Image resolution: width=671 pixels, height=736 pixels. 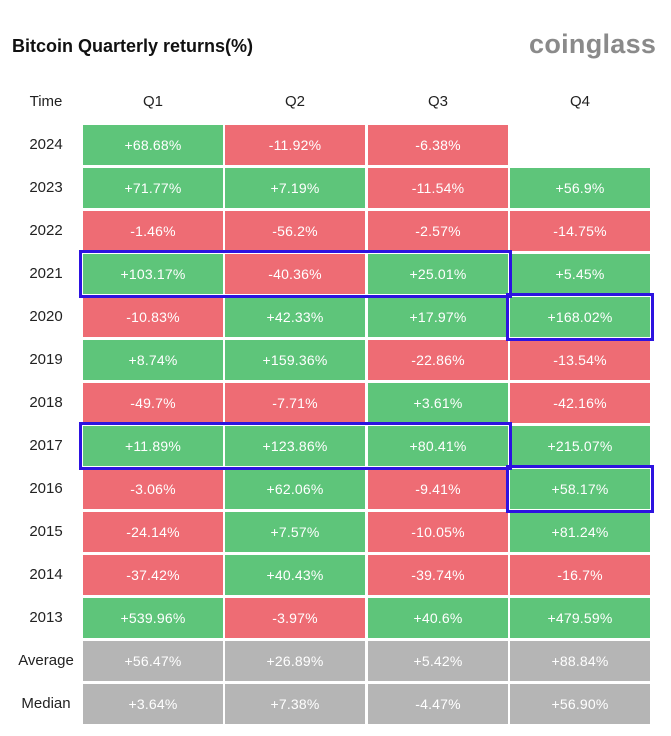 I want to click on coinglass-logo: coinglass, so click(x=593, y=44).